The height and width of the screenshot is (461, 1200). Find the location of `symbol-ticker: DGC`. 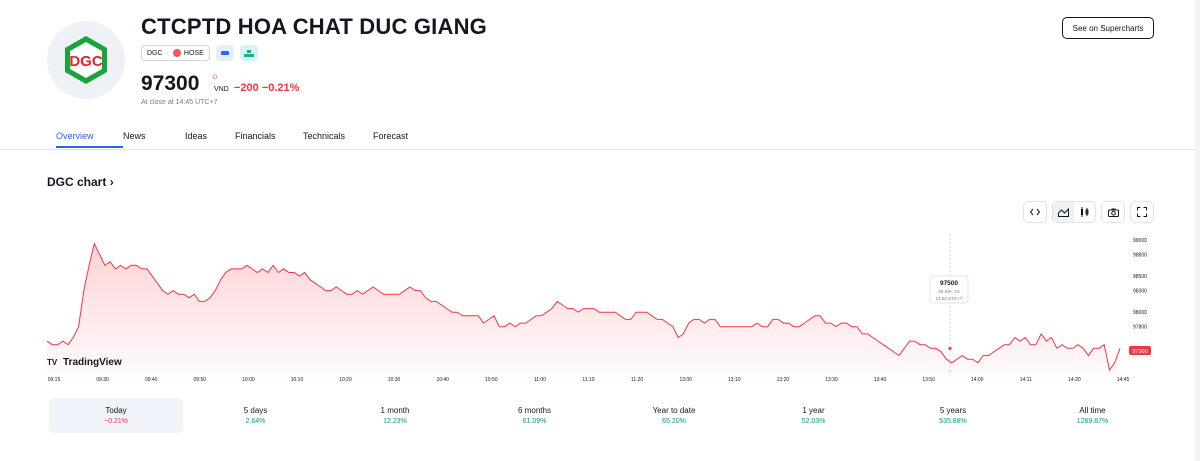

symbol-ticker: DGC is located at coordinates (155, 53).